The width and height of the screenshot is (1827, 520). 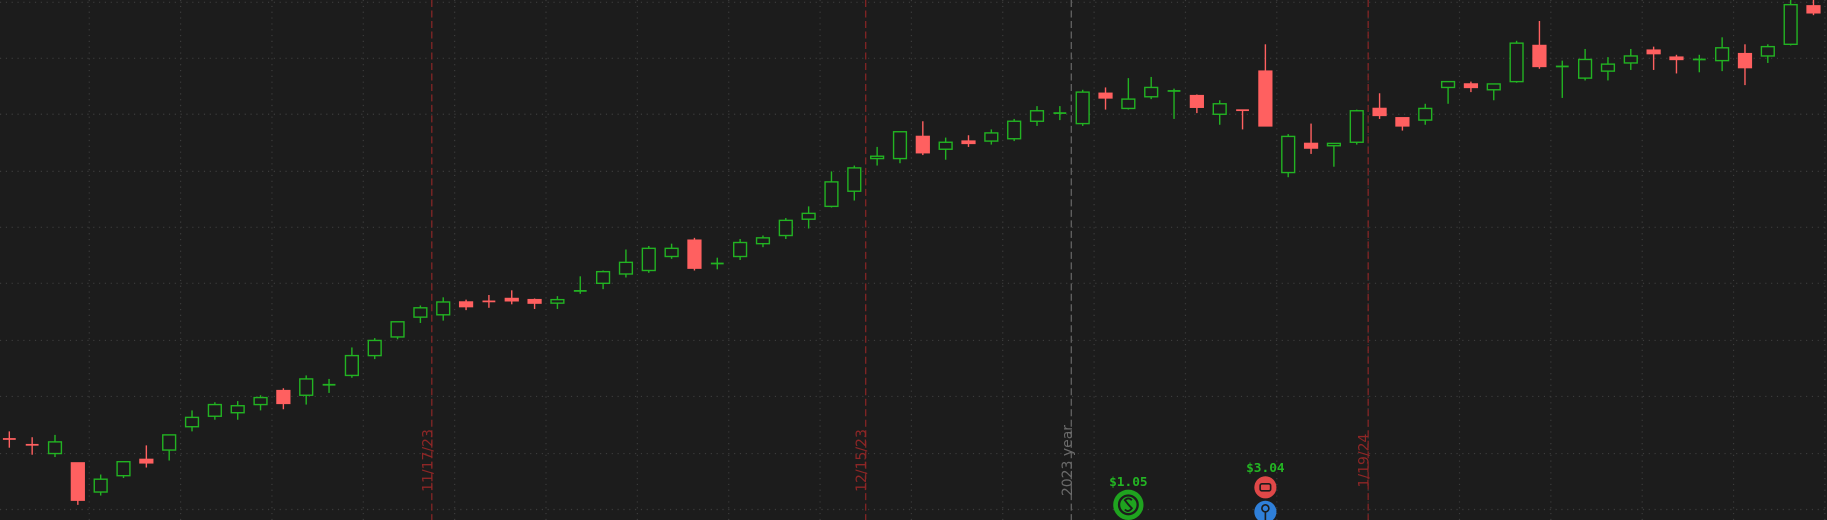 I want to click on event-label: $1.05, so click(x=1128, y=482).